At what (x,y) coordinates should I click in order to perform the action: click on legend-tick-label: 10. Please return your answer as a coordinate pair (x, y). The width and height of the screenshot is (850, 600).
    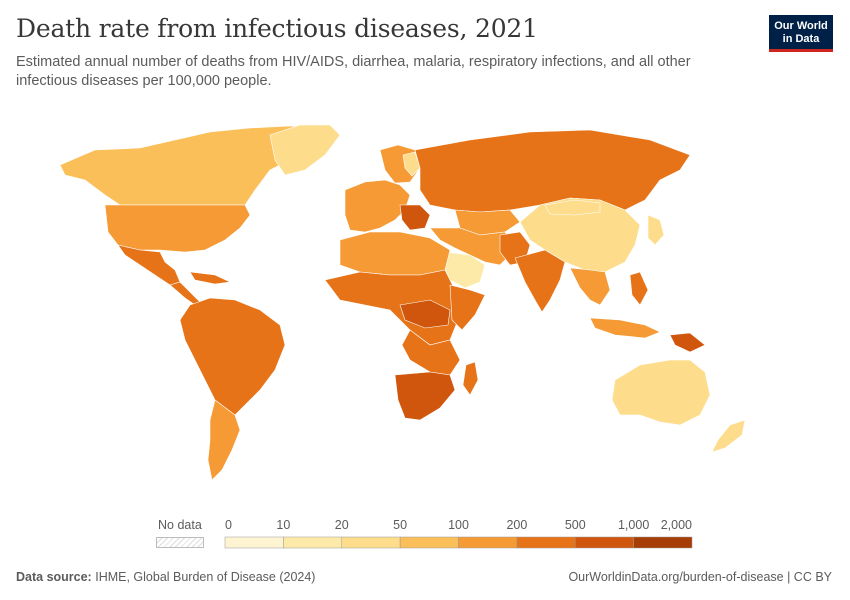
    Looking at the image, I should click on (283, 525).